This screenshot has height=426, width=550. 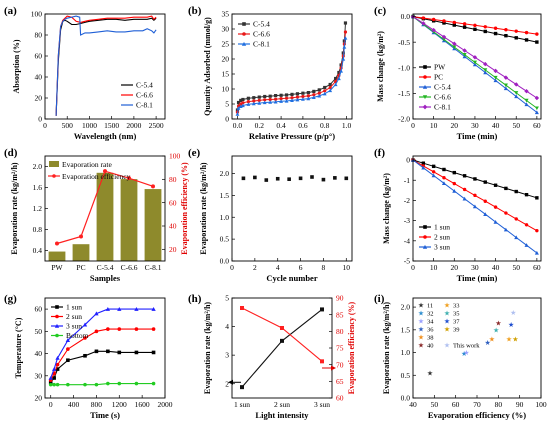 What do you see at coordinates (509, 339) in the screenshot?
I see `data-point-33: ★` at bounding box center [509, 339].